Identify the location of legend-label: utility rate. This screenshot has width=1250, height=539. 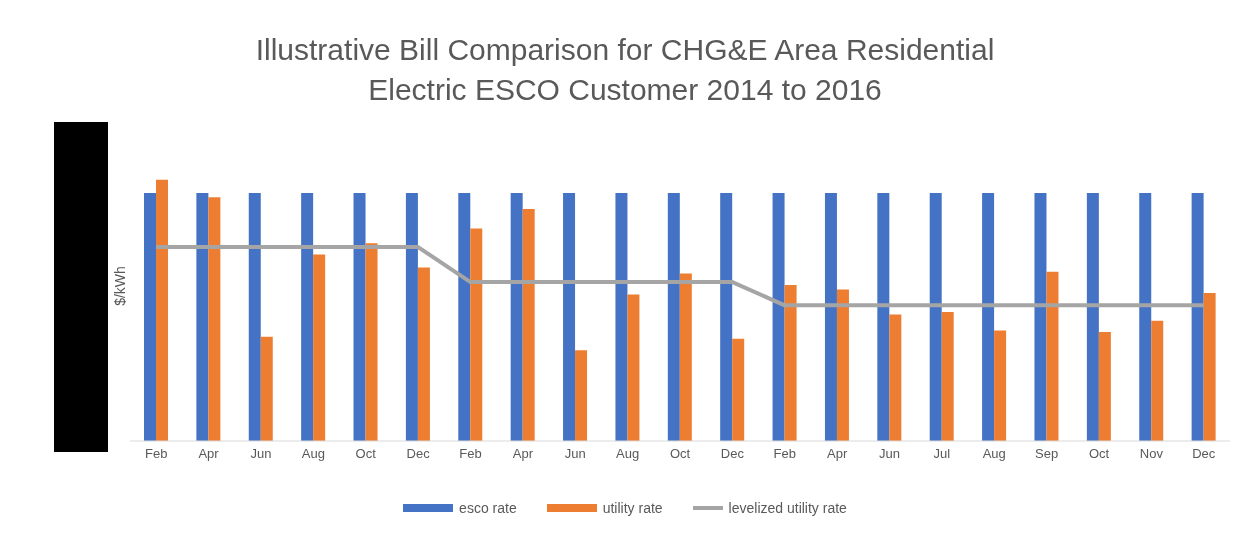
(632, 508).